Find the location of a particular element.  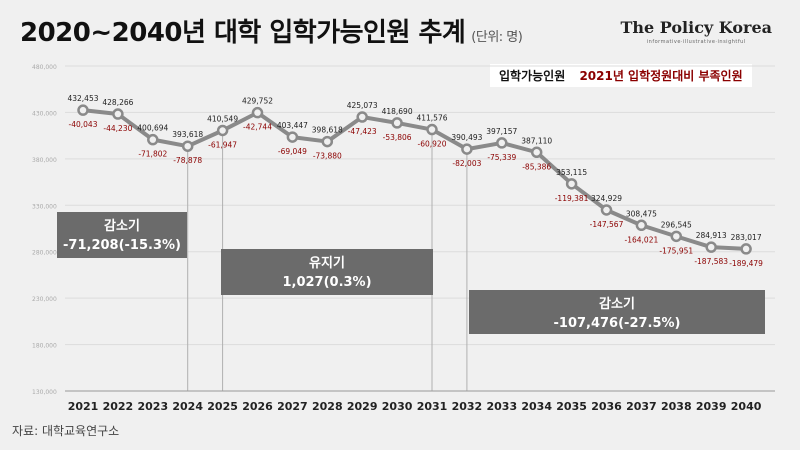

data-label: 428,266 is located at coordinates (117, 102).